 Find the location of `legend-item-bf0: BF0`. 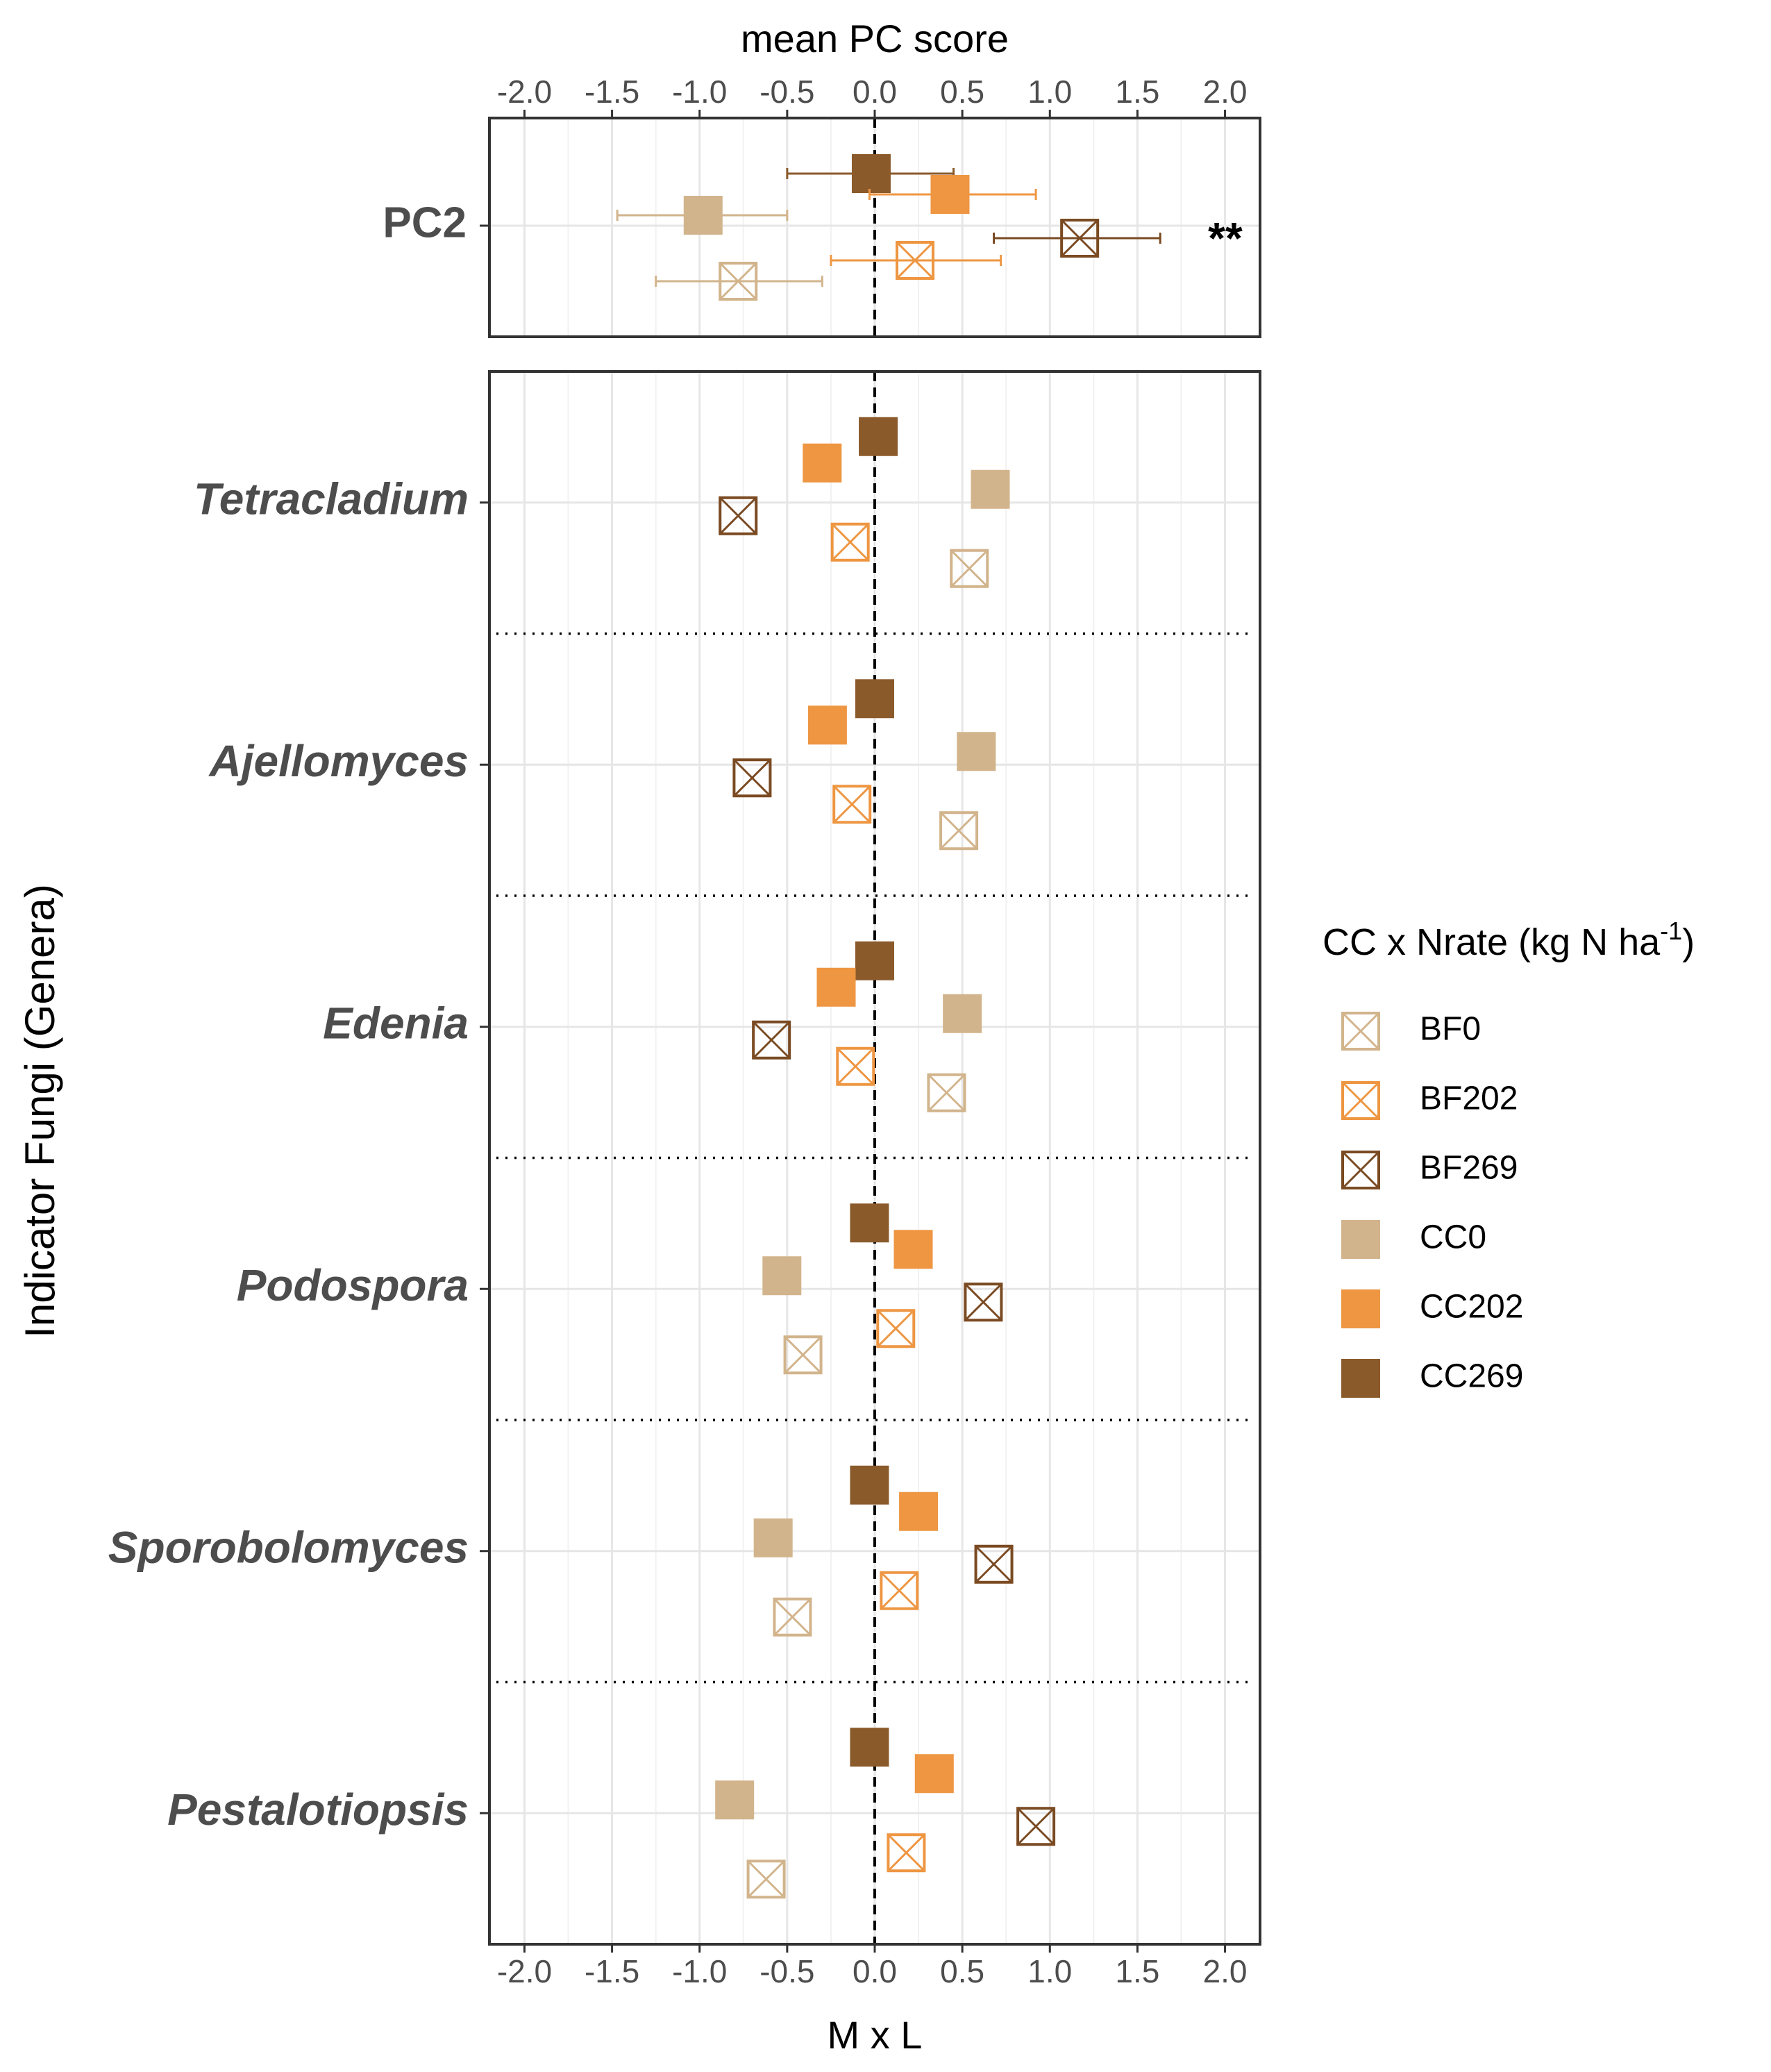

legend-item-bf0: BF0 is located at coordinates (1411, 1031).